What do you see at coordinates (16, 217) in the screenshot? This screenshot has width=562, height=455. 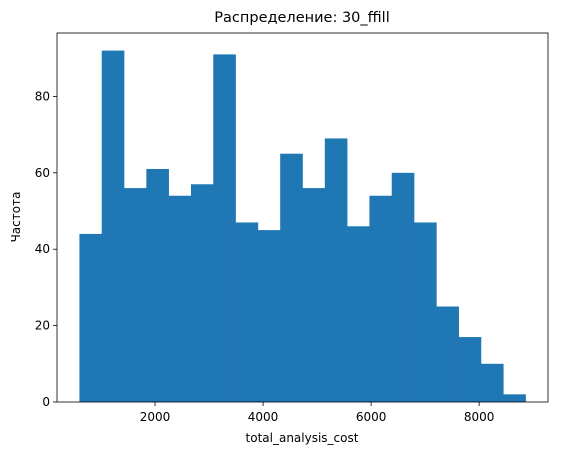 I see `y-axis-label: Частота` at bounding box center [16, 217].